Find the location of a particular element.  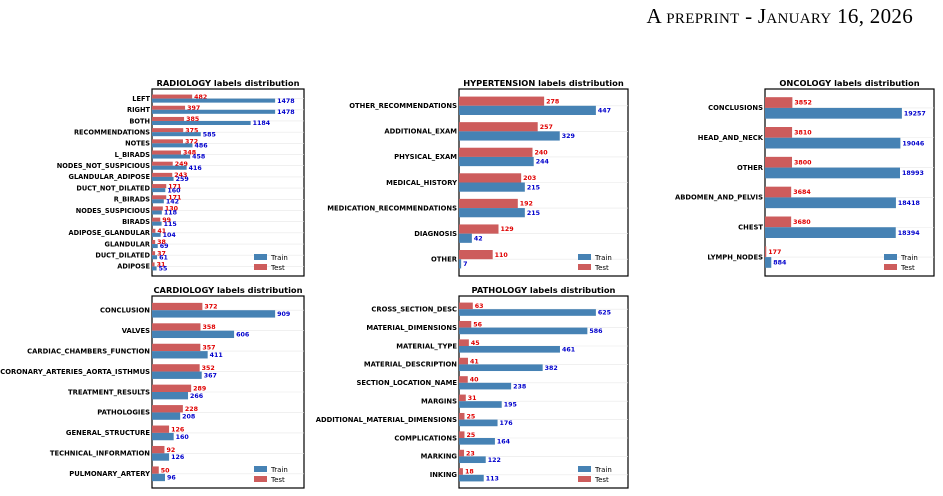

train-value-label: 69 is located at coordinates (164, 246).